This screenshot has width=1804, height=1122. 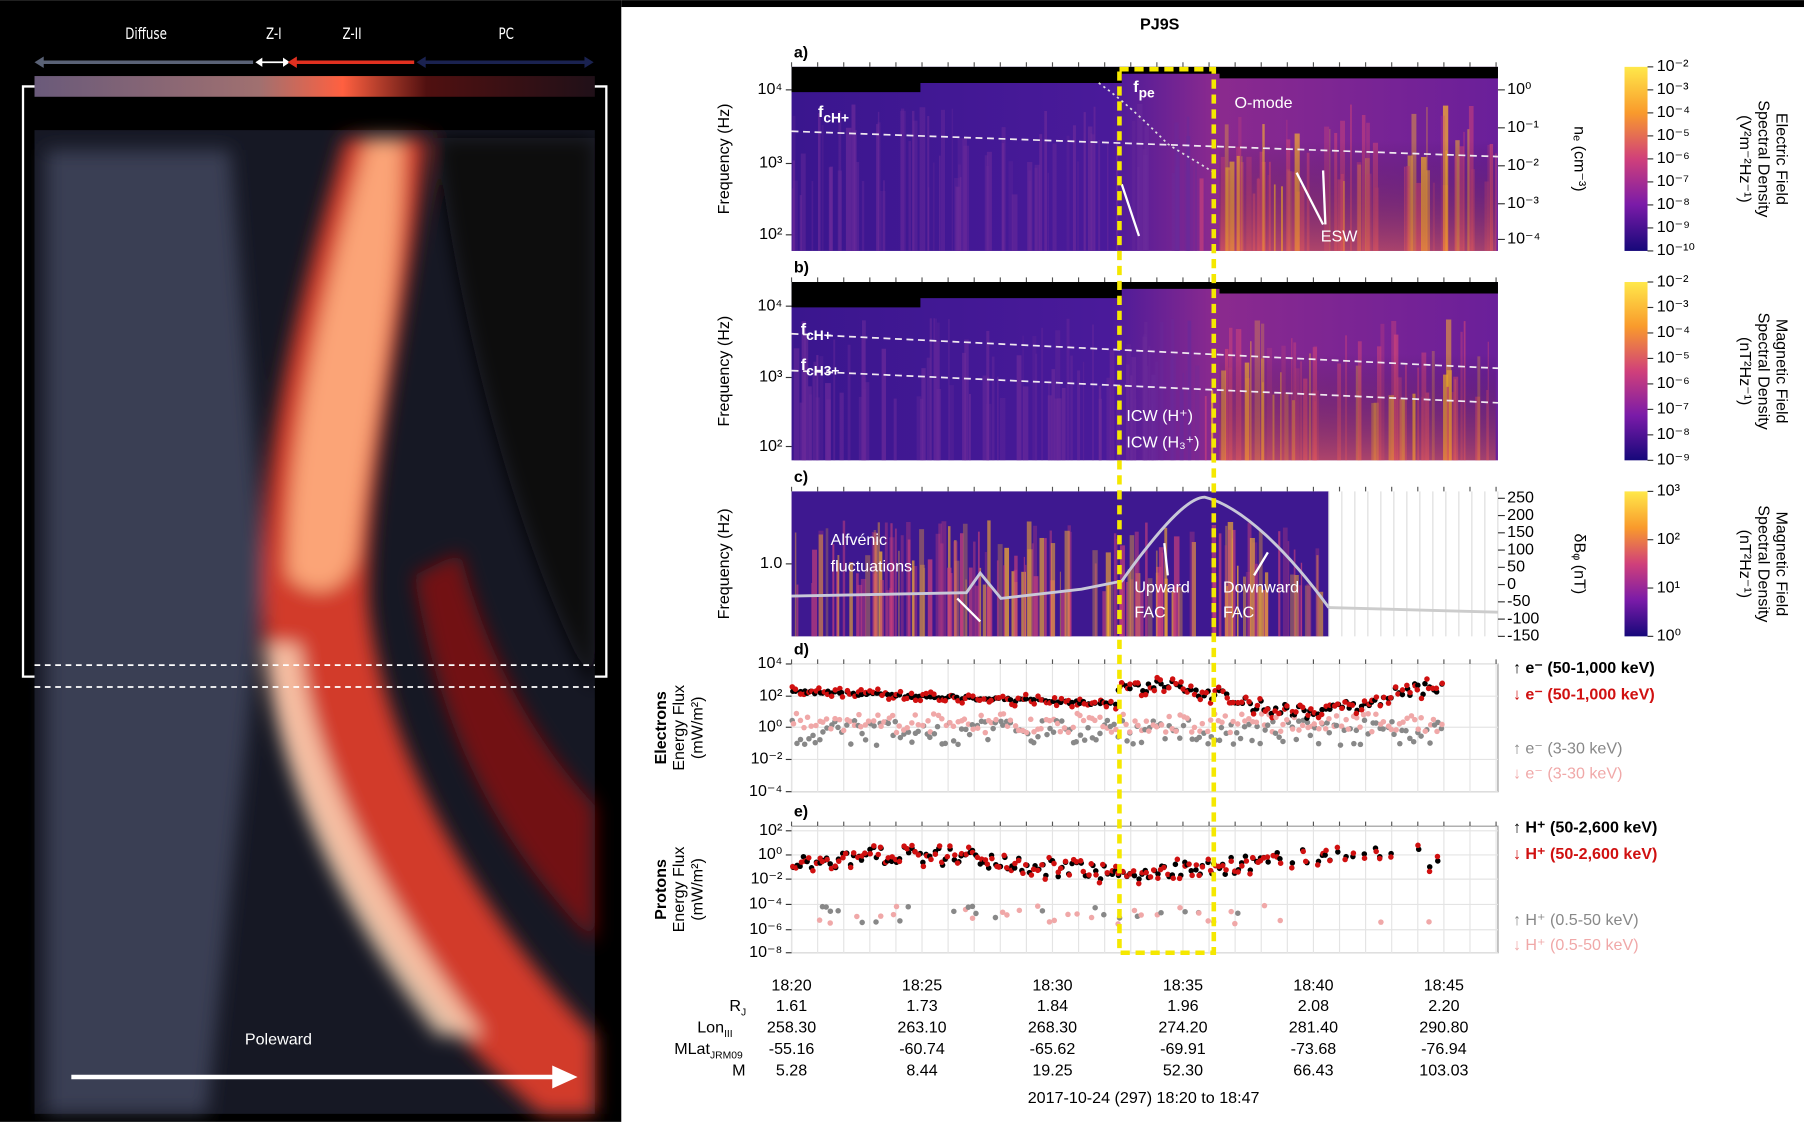 I want to click on right-tick-label: 200, so click(x=1520, y=515).